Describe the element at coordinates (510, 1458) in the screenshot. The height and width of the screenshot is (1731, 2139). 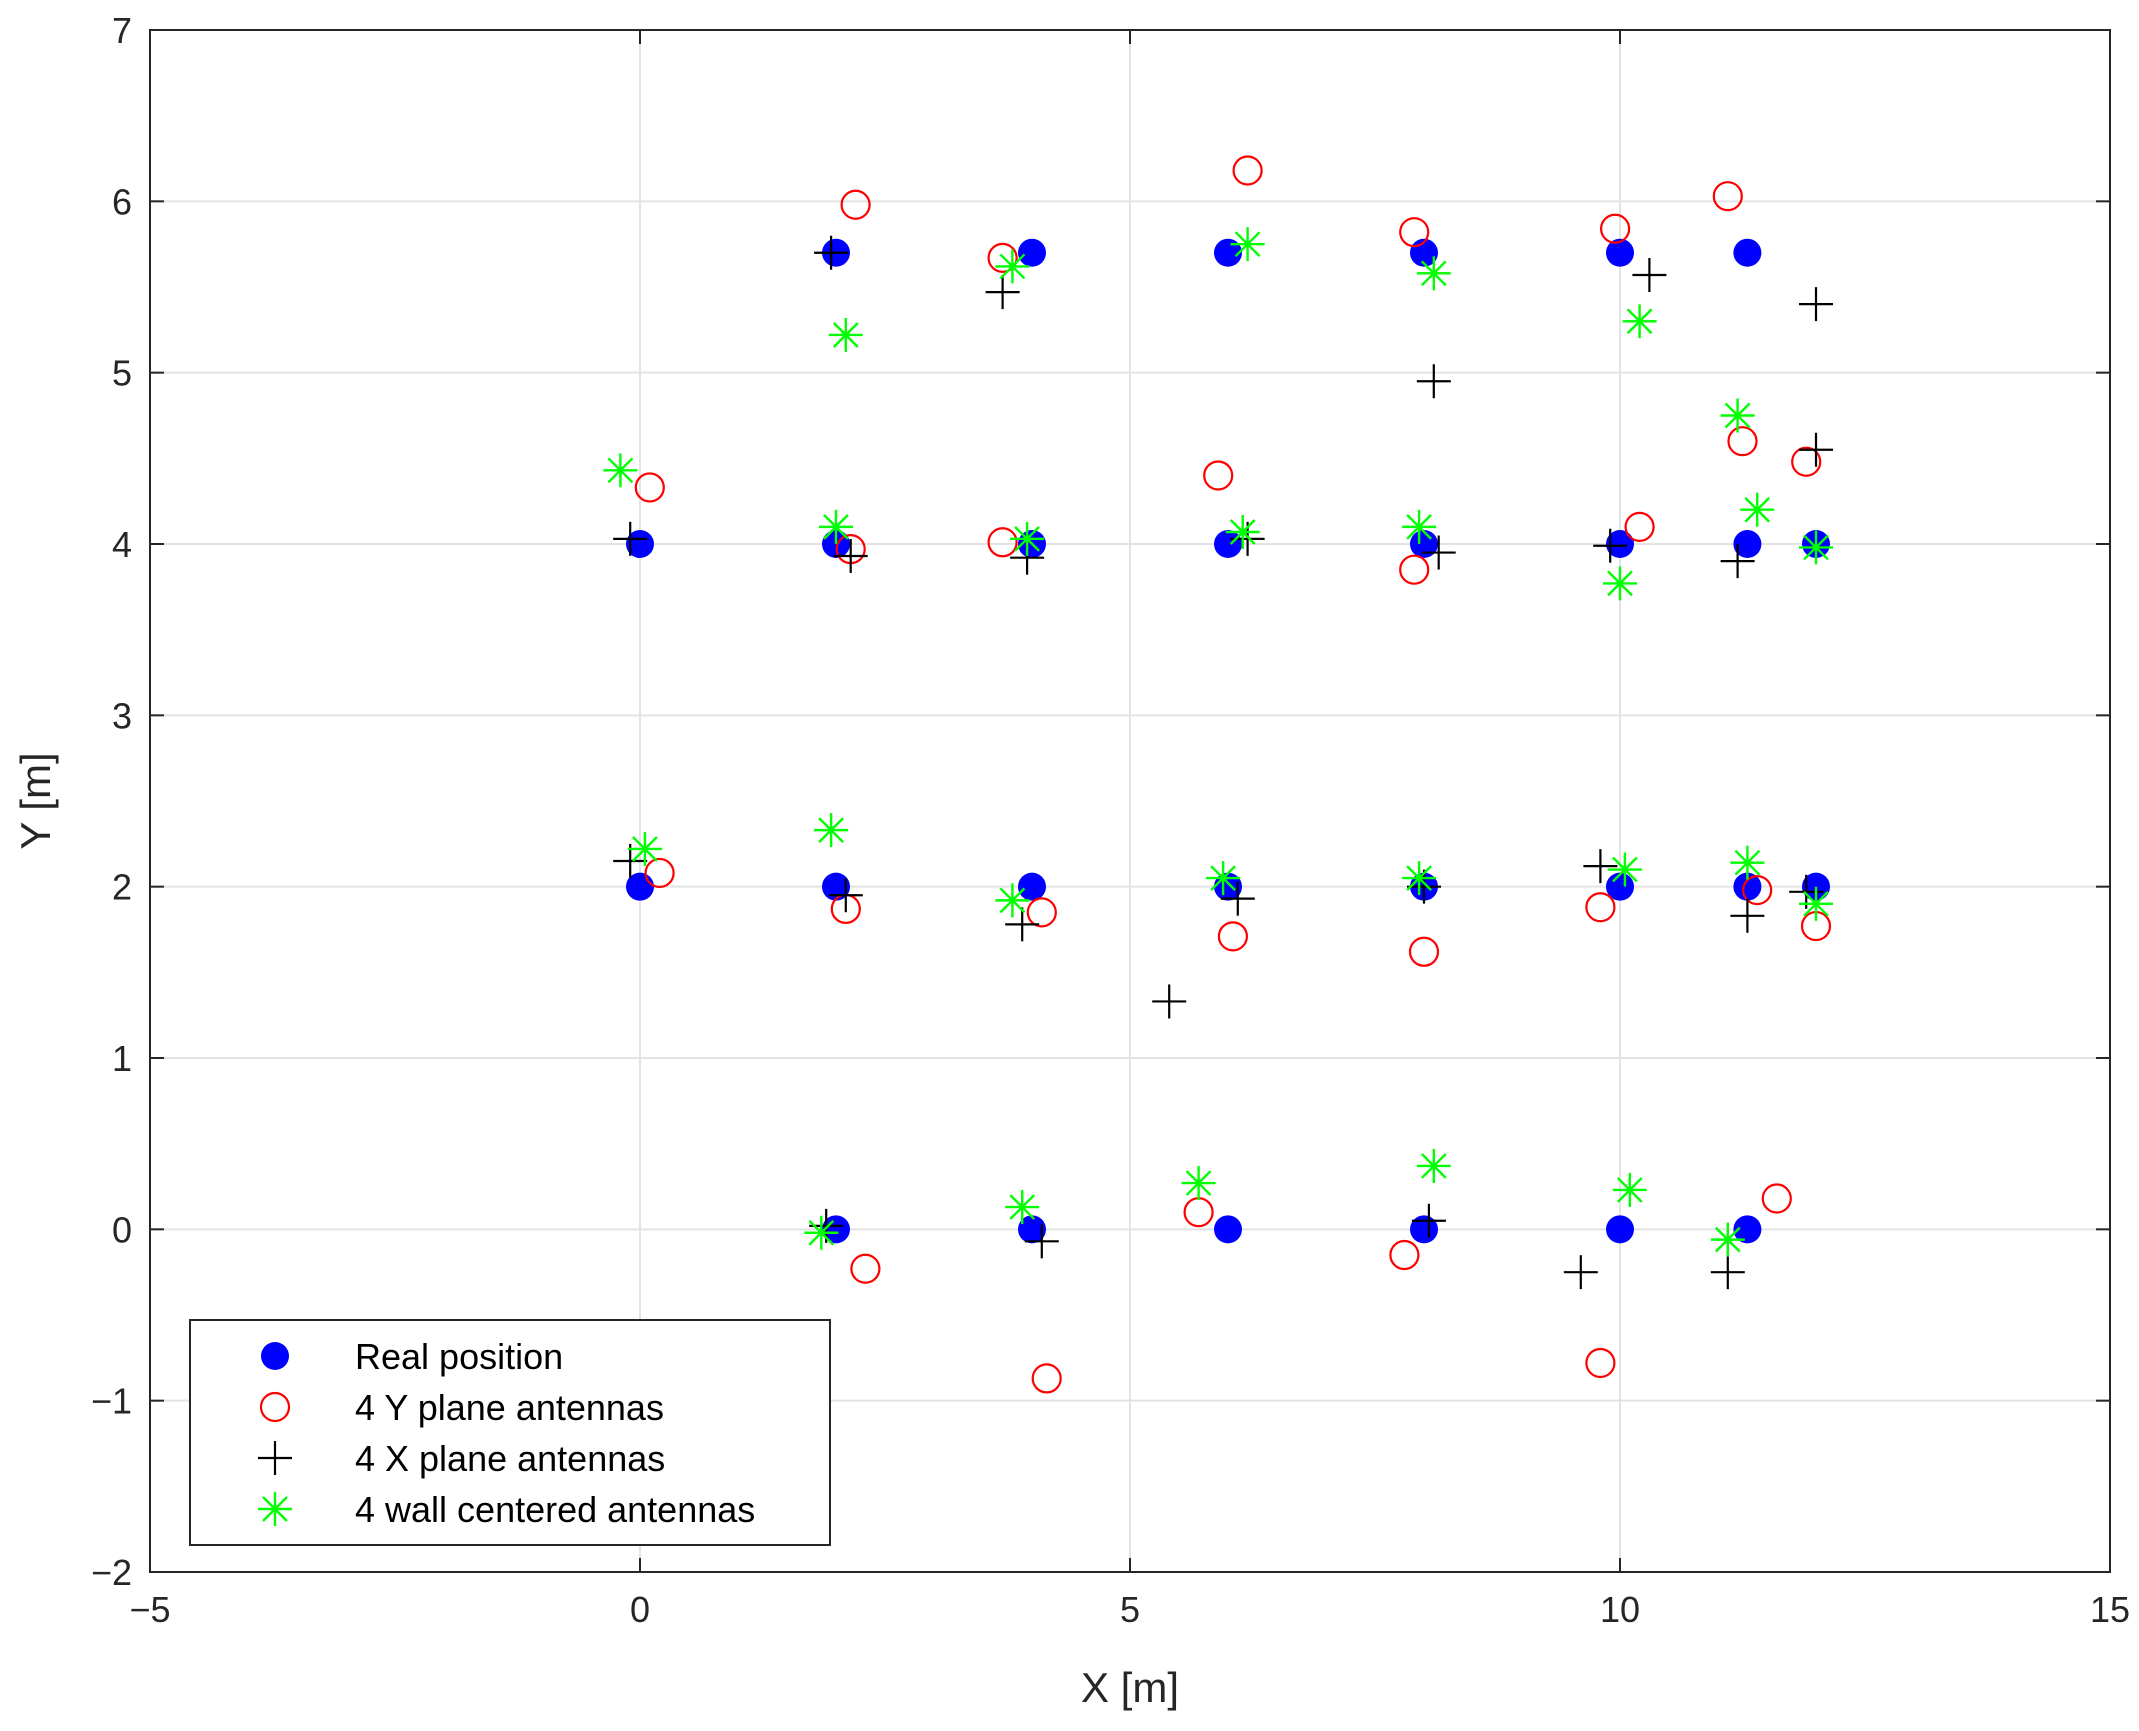
I see `legend-label: 4 X plane antennas` at that location.